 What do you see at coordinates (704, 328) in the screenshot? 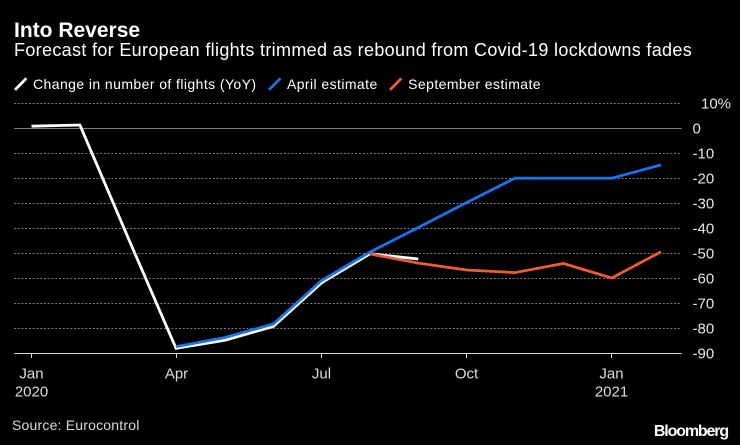
I see `svg-text: -80` at bounding box center [704, 328].